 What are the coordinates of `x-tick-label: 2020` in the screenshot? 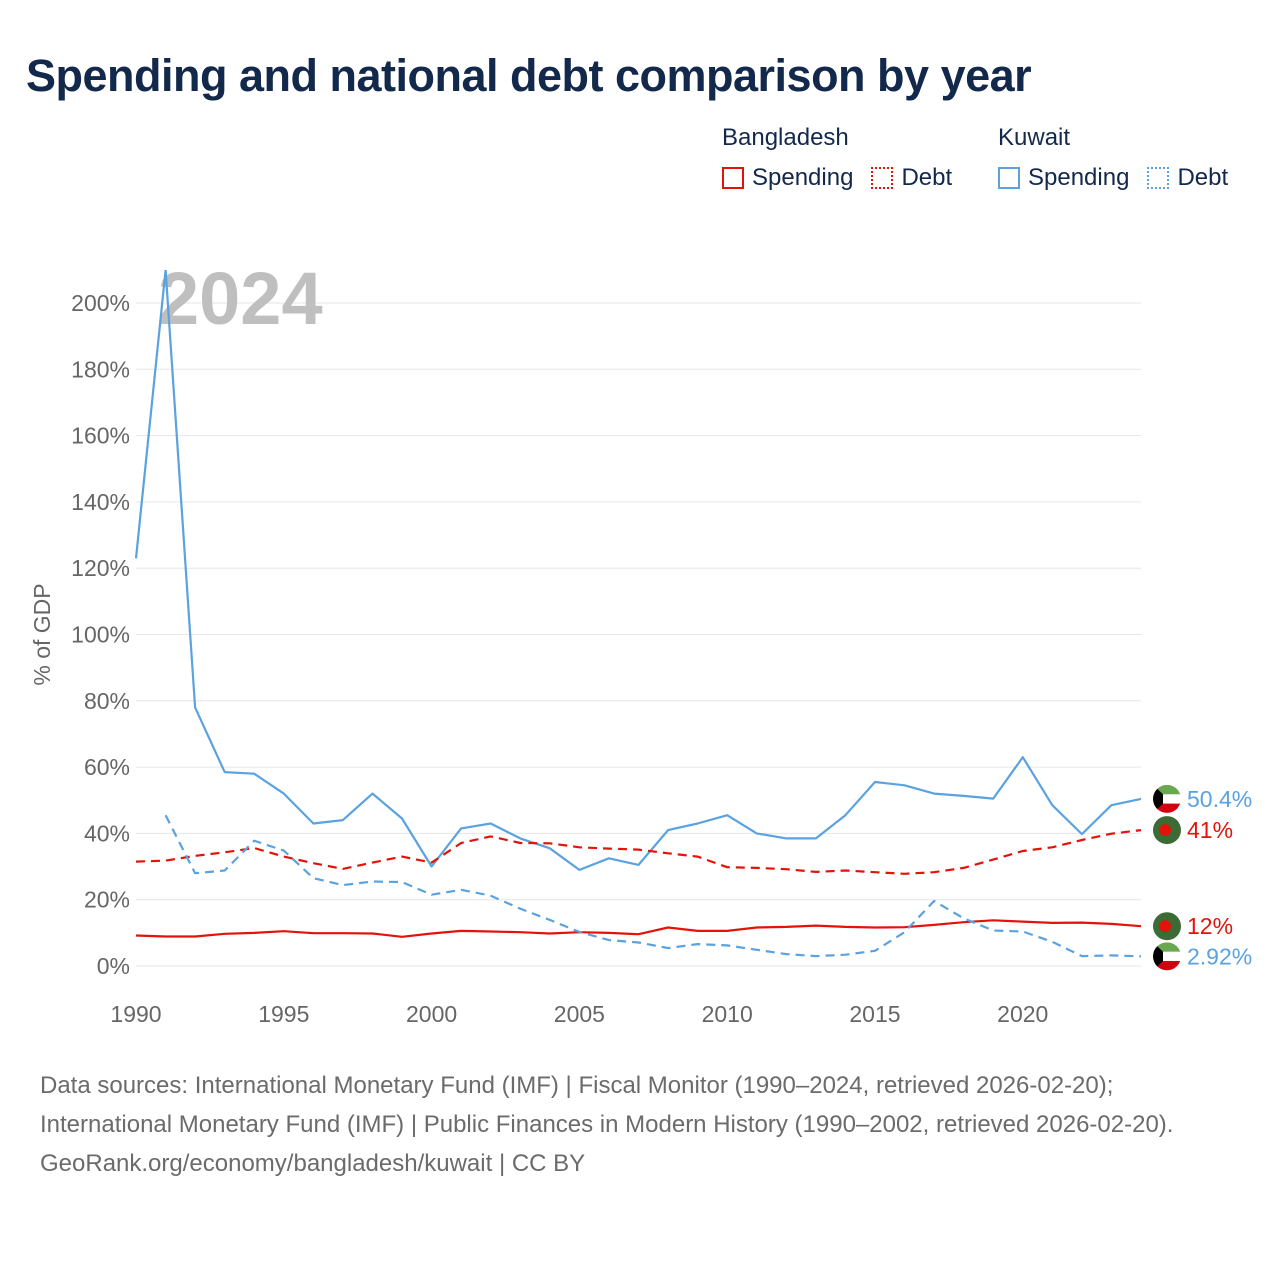 It's located at (1022, 1014).